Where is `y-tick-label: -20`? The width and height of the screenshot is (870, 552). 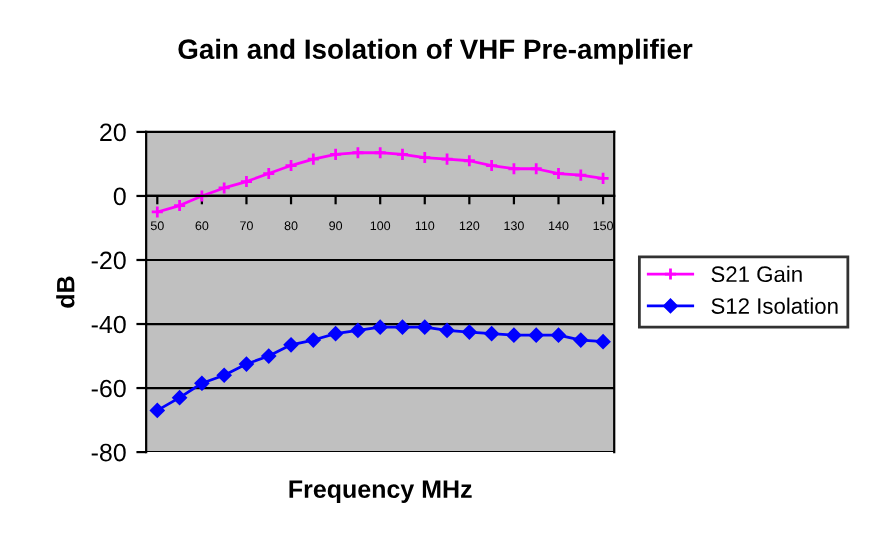
y-tick-label: -20 is located at coordinates (108, 260).